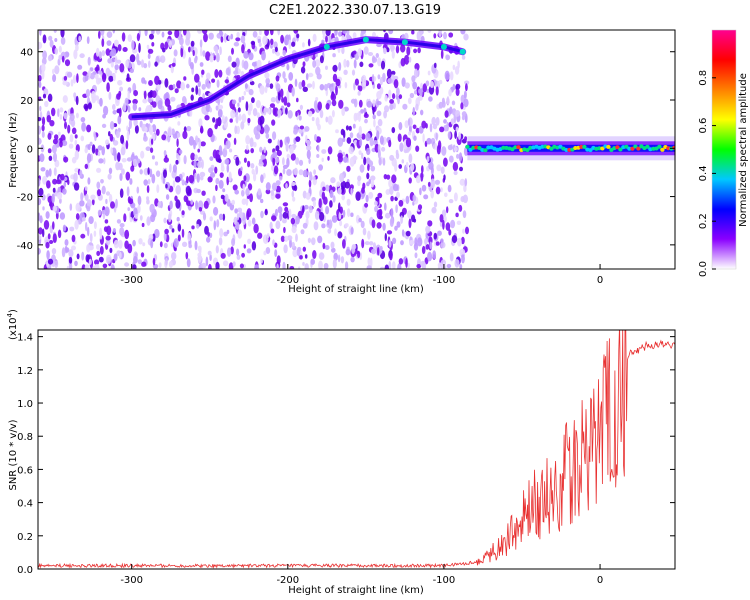 This screenshot has height=600, width=750. What do you see at coordinates (647, 146) in the screenshot?
I see `tone-peak` at bounding box center [647, 146].